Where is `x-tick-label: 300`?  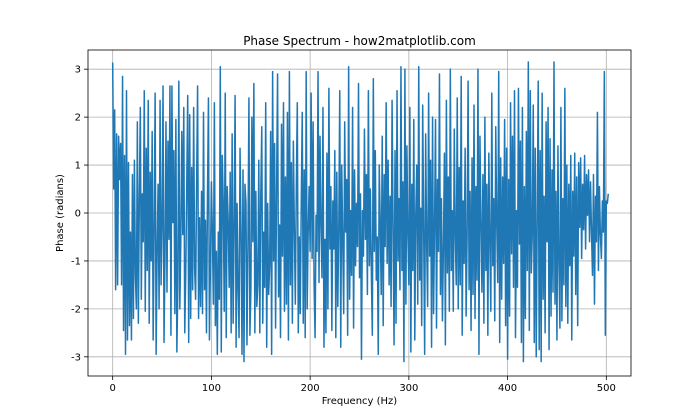
x-tick-label: 300 is located at coordinates (408, 388).